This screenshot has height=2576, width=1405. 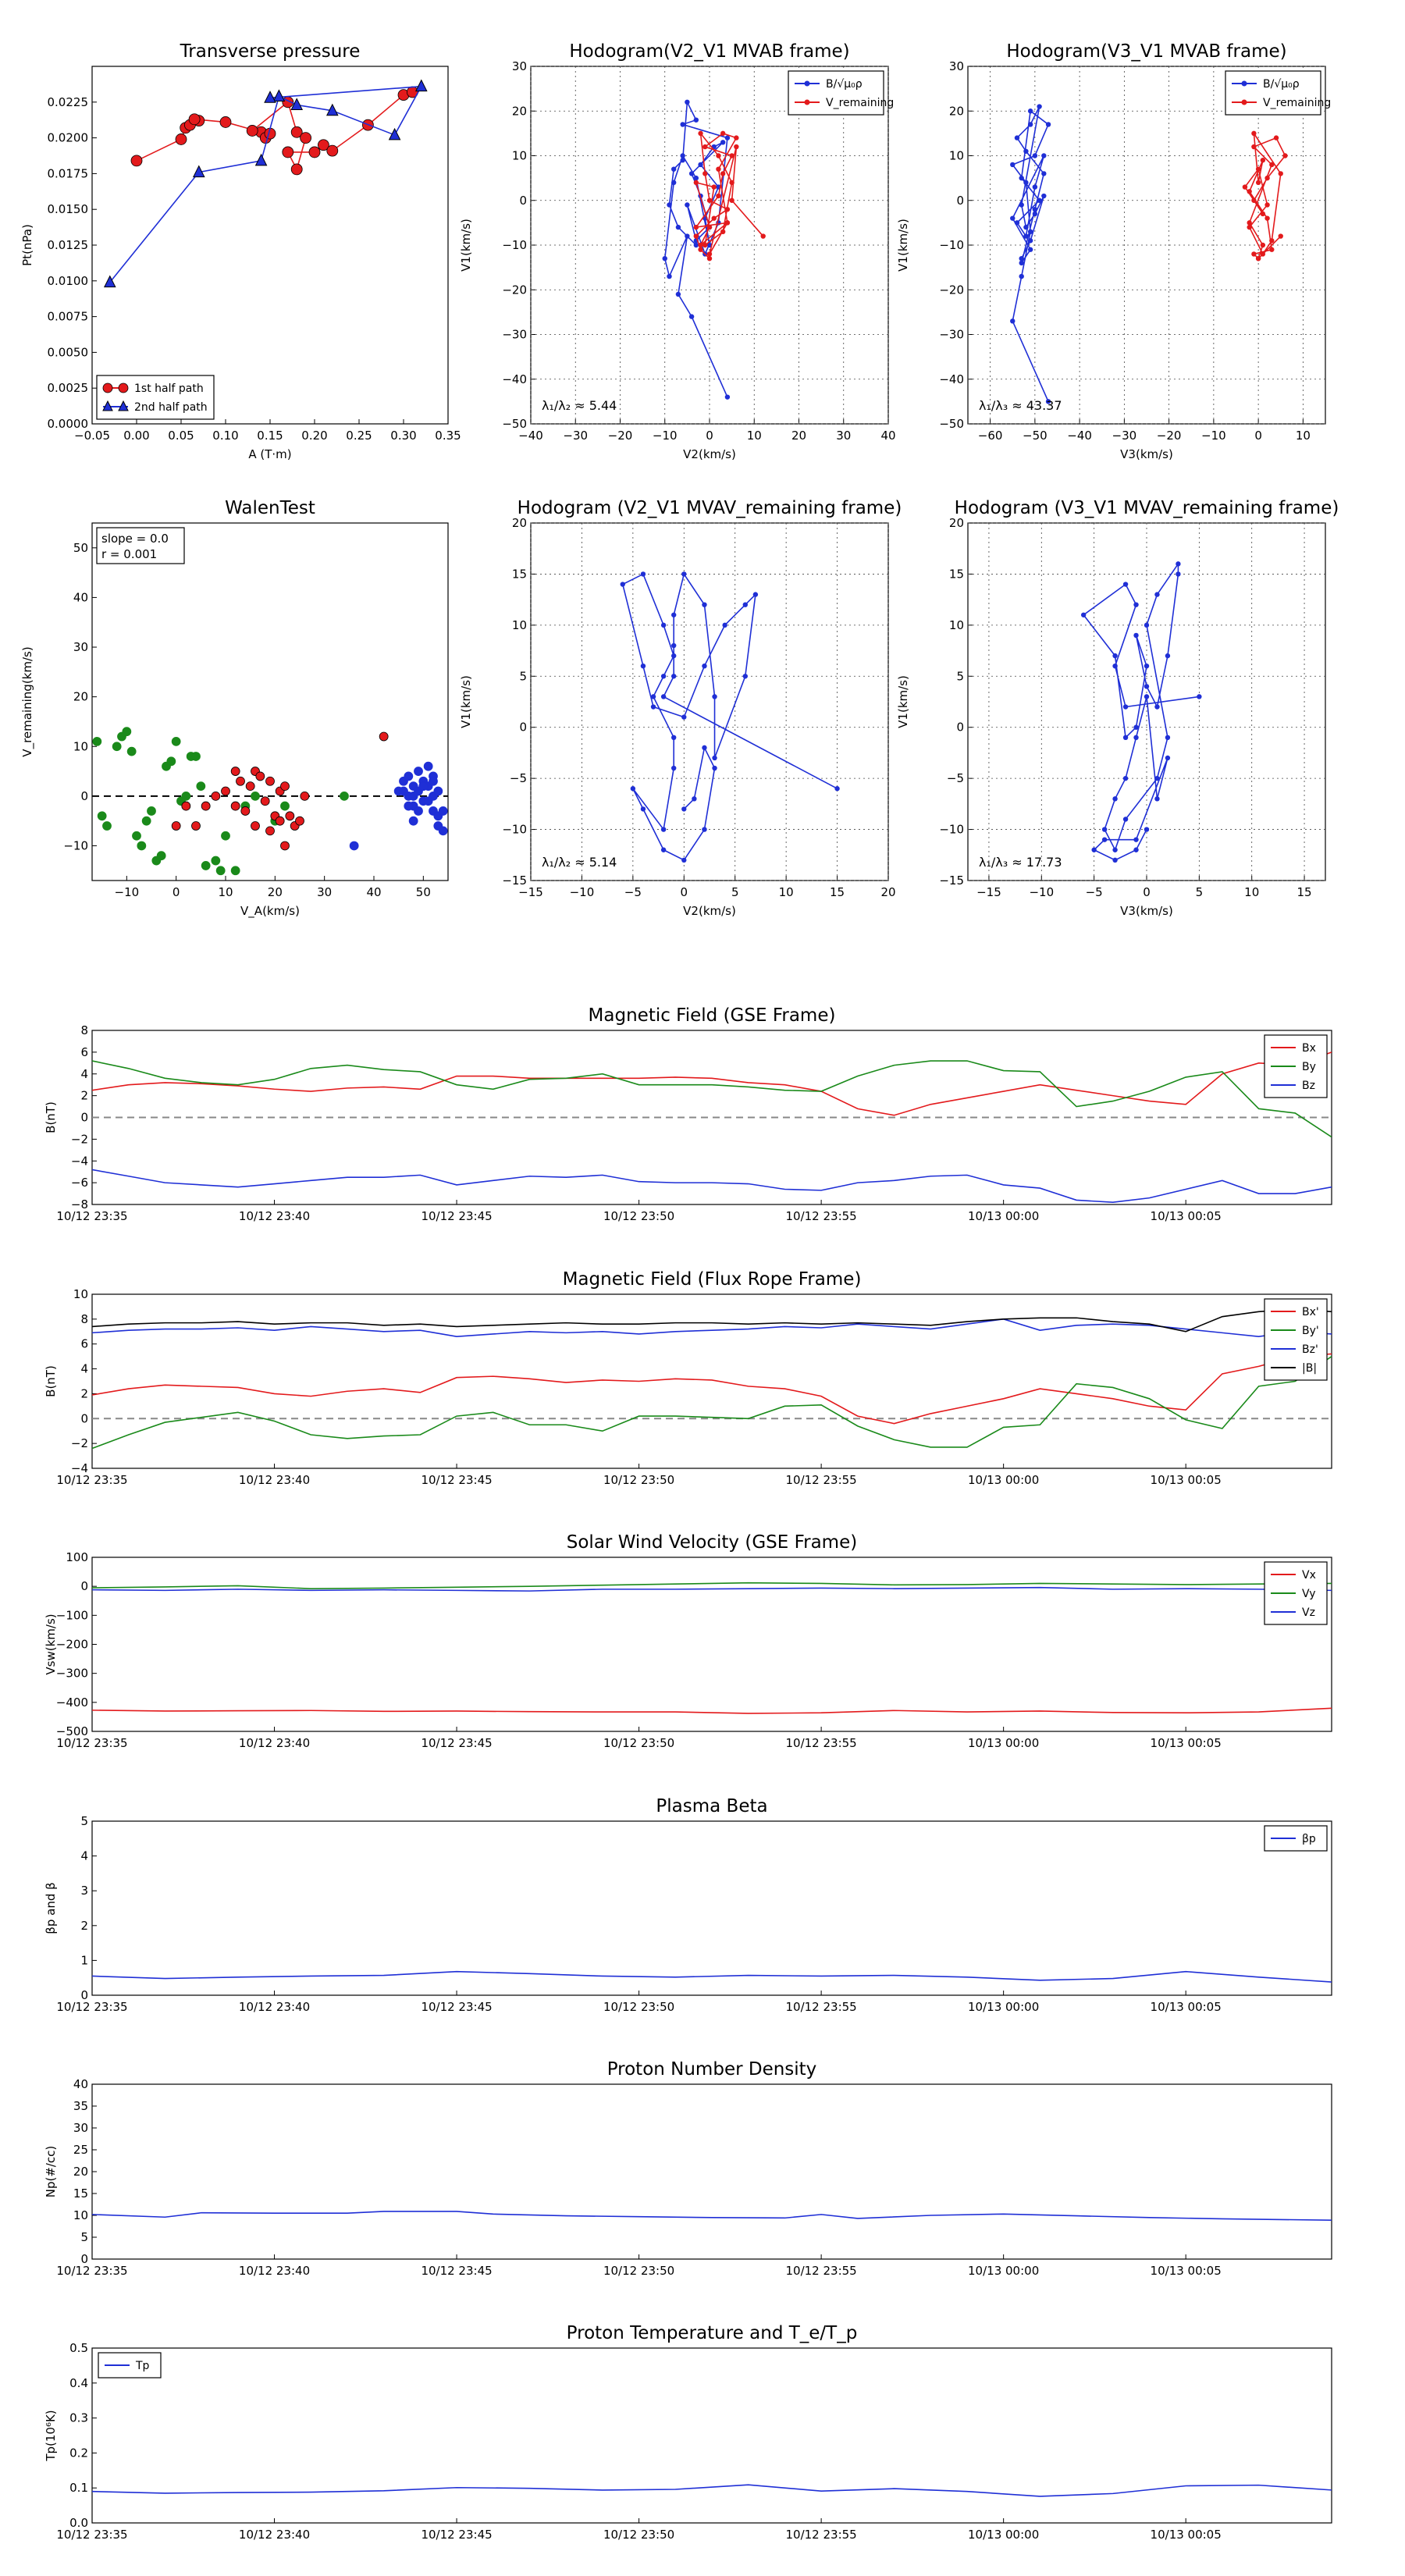 What do you see at coordinates (1265, 196) in the screenshot?
I see `series-v-remaining` at bounding box center [1265, 196].